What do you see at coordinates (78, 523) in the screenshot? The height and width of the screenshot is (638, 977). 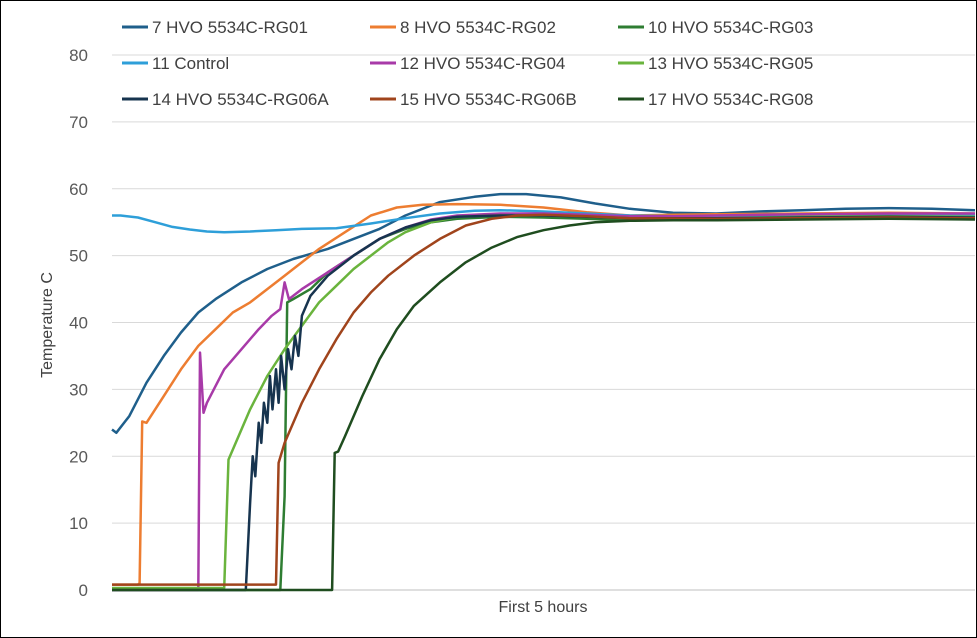 I see `y-tick-label: 10` at bounding box center [78, 523].